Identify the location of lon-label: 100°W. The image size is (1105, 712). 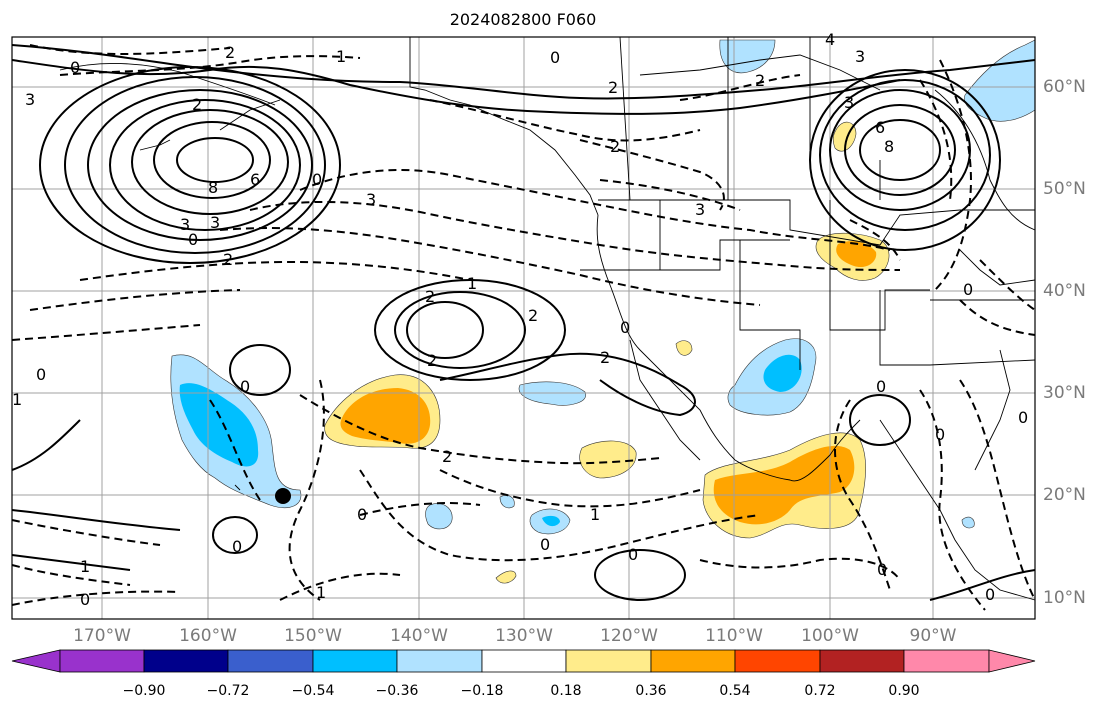
(830, 636).